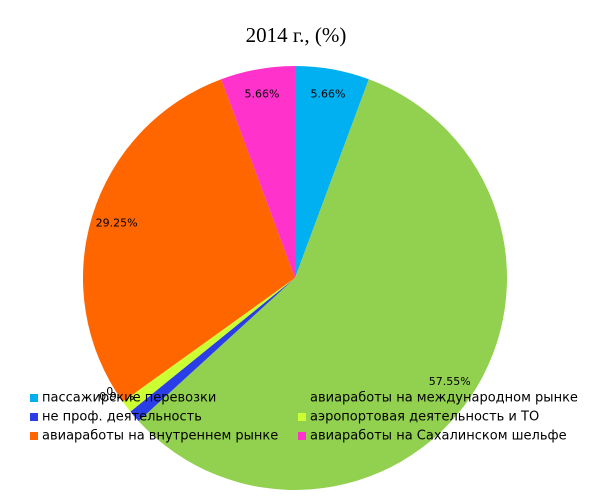 This screenshot has width=592, height=501. Describe the element at coordinates (122, 417) in the screenshot. I see `legend-label: не проф. деятельность` at that location.